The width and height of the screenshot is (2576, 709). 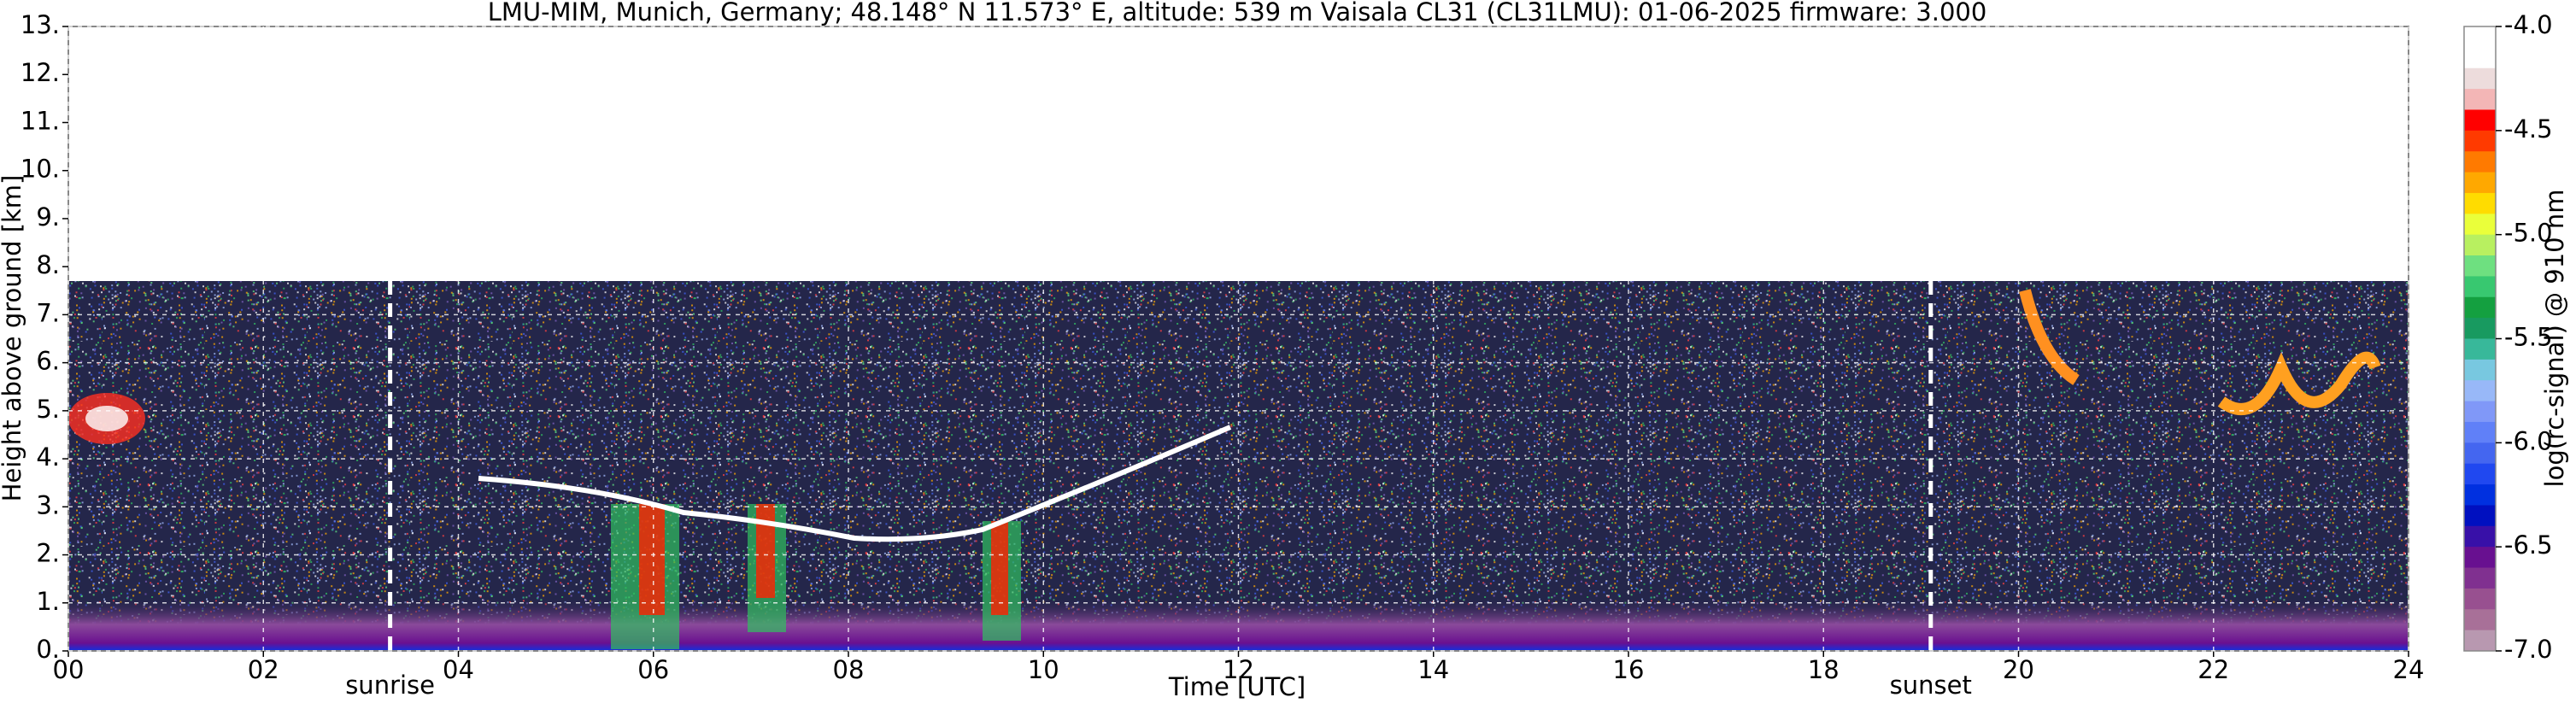 What do you see at coordinates (48, 504) in the screenshot?
I see `y-tick-label: 3.` at bounding box center [48, 504].